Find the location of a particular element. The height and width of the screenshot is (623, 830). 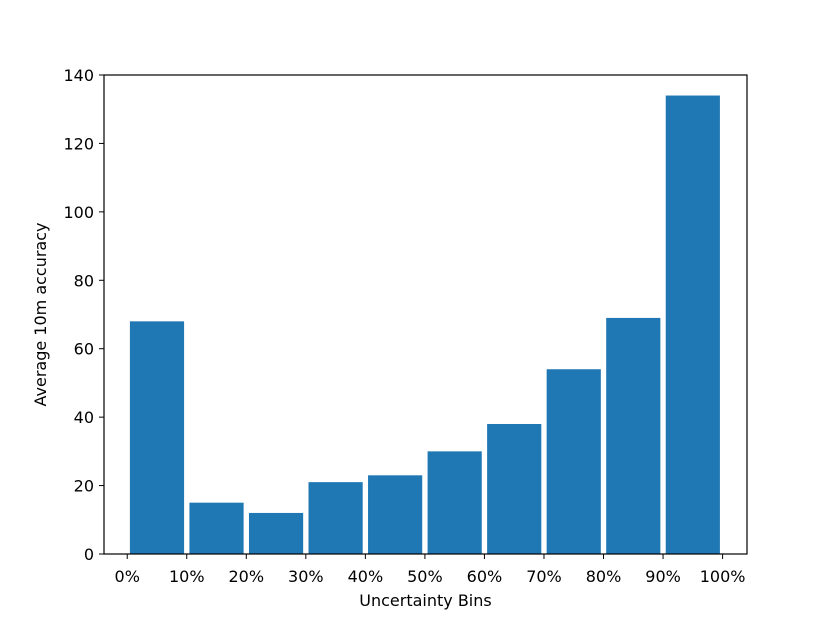

x-axis-ticks: 0% 10% 20% 30% 40% 50% 60% 70% 80% 90% 100% is located at coordinates (430, 570).